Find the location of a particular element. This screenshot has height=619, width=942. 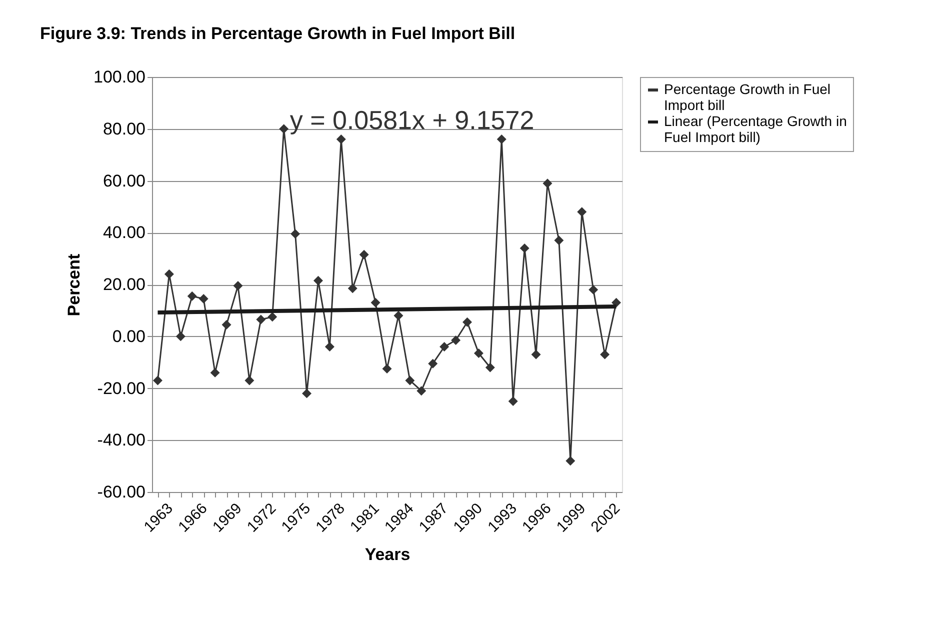

y-tick-label: 80.00 is located at coordinates (124, 128).